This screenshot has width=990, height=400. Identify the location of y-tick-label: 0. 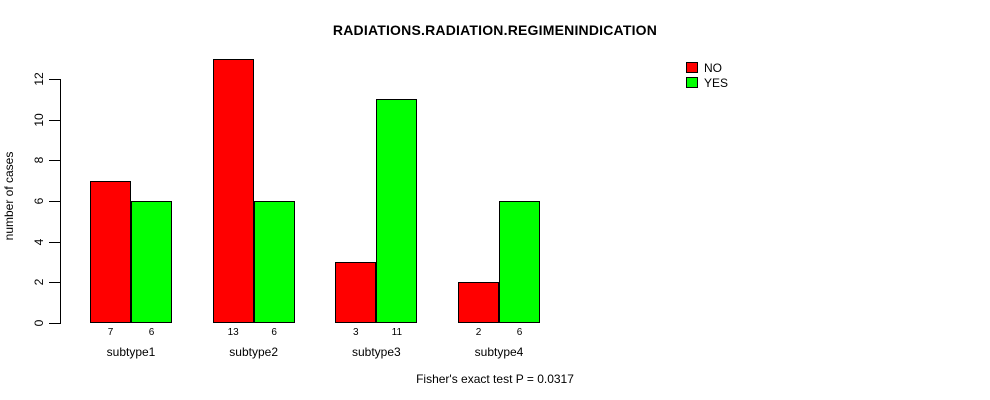
(39, 323).